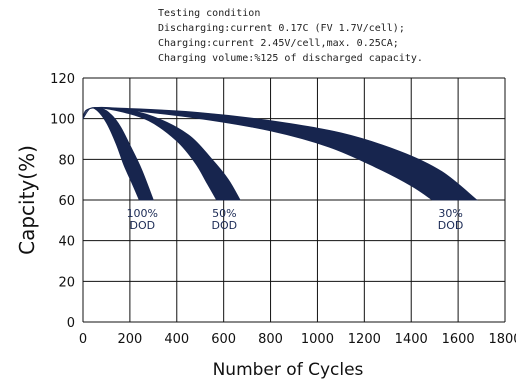 This screenshot has width=516, height=383. I want to click on series-label-3: 30% DOD, so click(451, 219).